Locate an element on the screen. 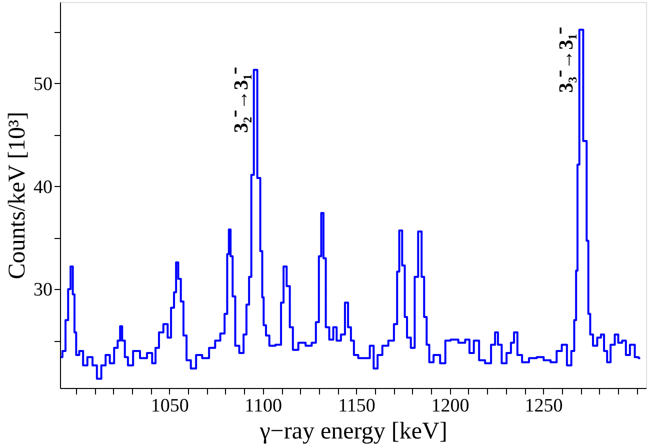 Image resolution: width=648 pixels, height=448 pixels. y-tick-label: 50 is located at coordinates (43, 84).